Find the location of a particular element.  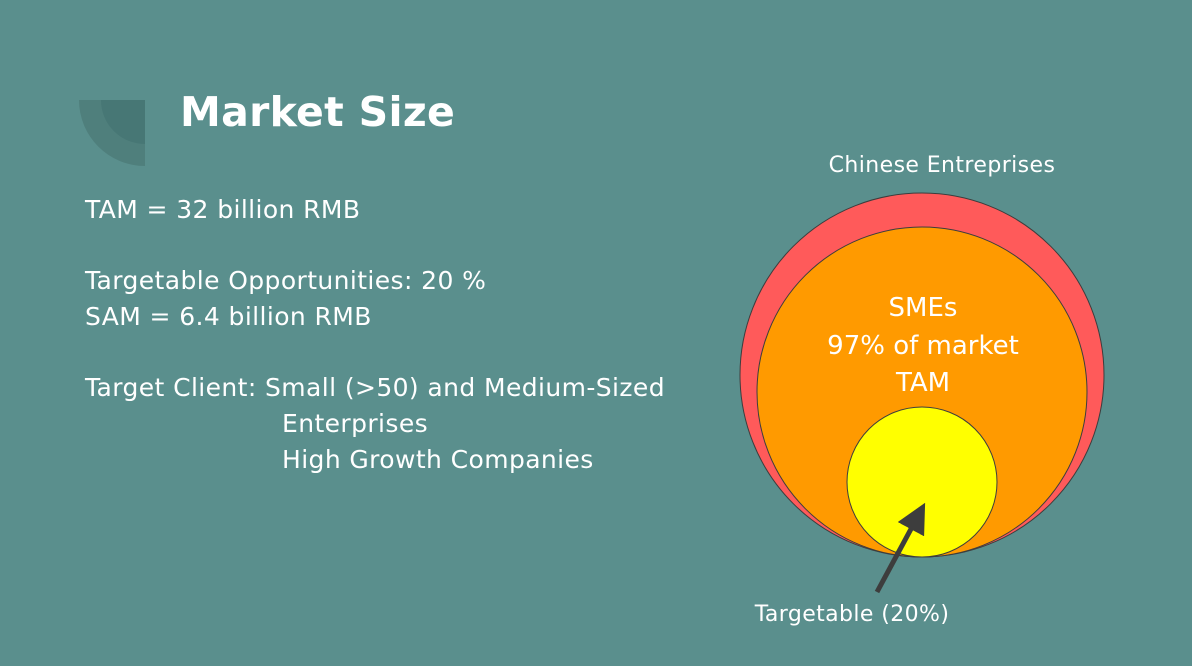

middle-label-smes: SMEs is located at coordinates (923, 308).